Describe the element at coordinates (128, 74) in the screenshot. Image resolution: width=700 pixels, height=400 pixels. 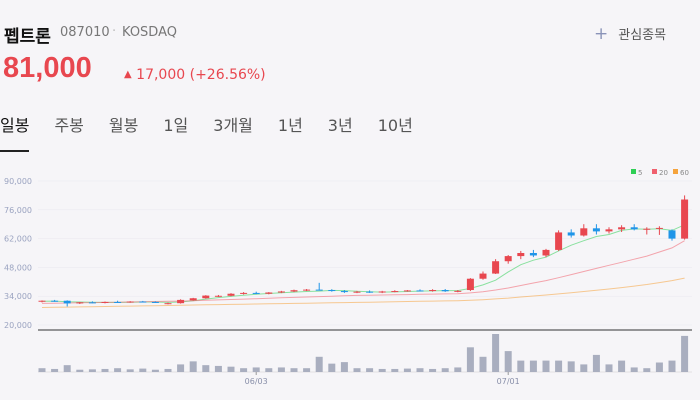
I see `up-arrow: ▲` at that location.